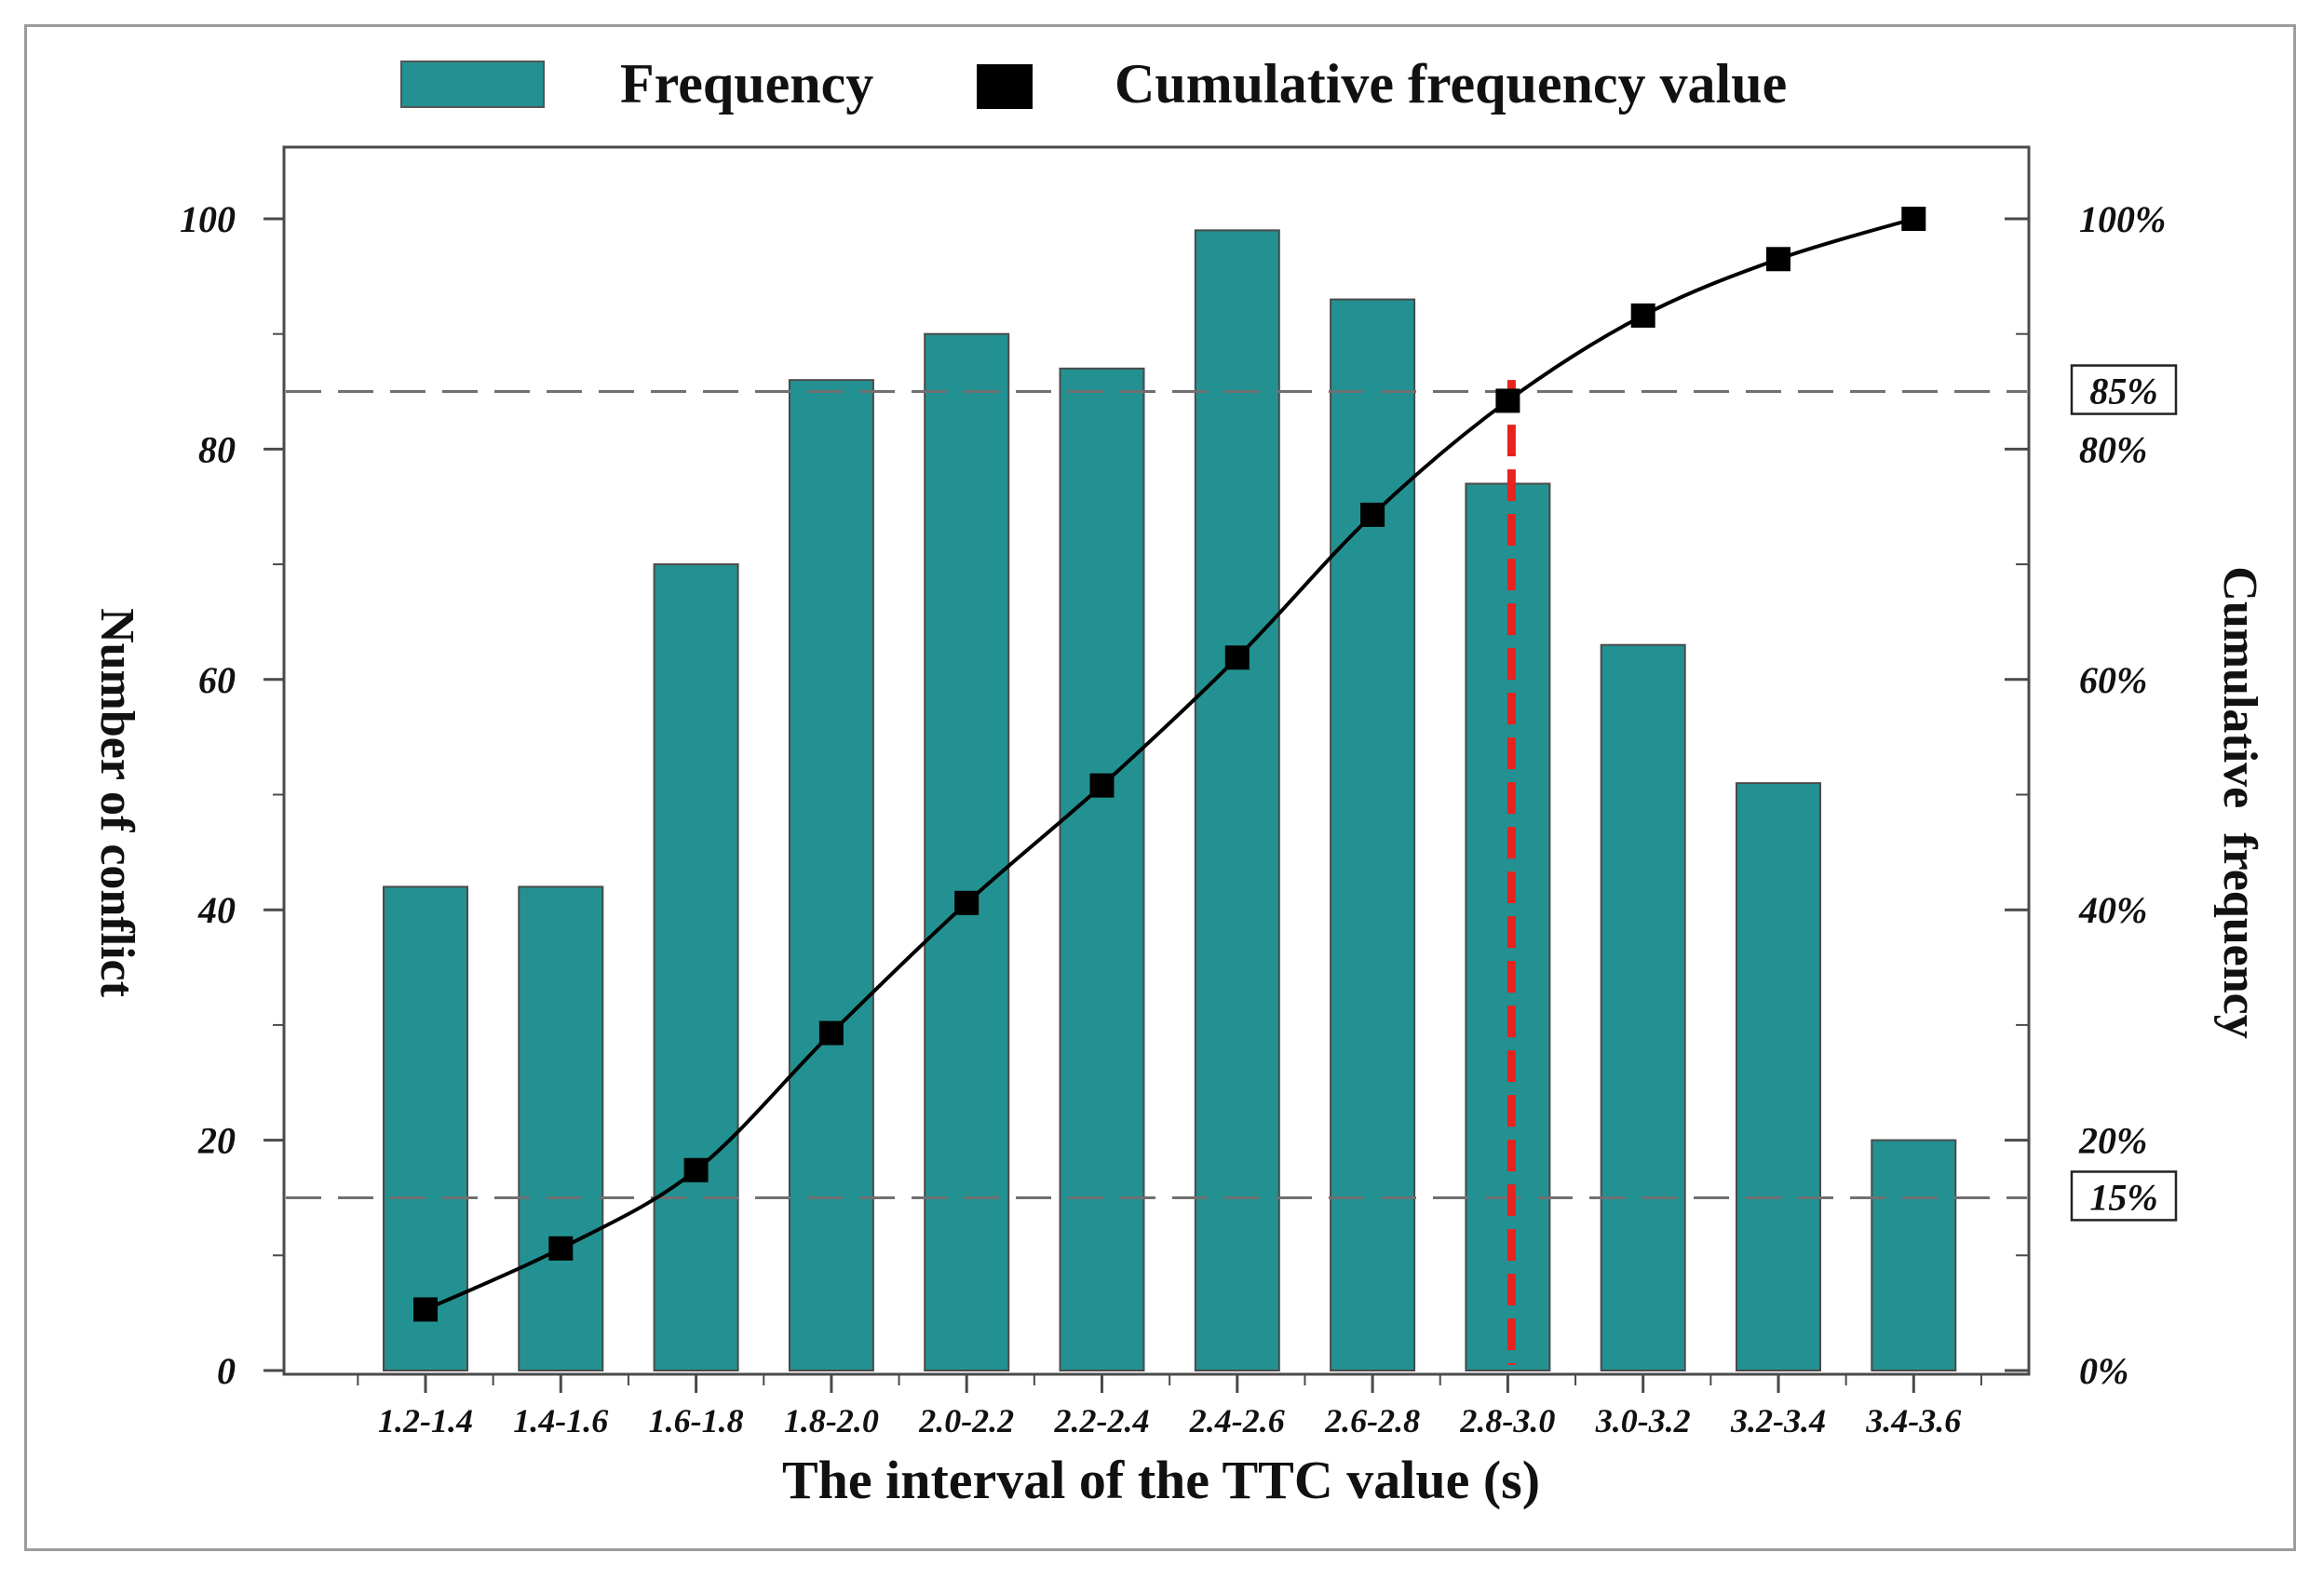 The image size is (2324, 1580). Describe the element at coordinates (561, 1128) in the screenshot. I see `bar-1.4-1.6` at that location.